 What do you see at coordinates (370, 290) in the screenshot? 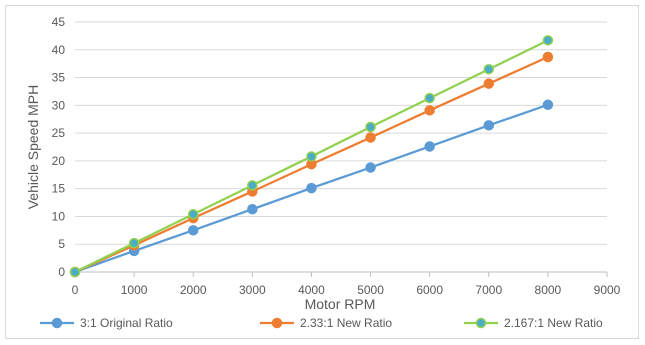
I see `x-tick-label: 5000` at bounding box center [370, 290].